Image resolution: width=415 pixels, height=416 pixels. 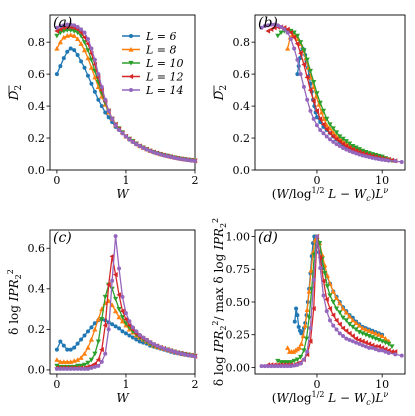 I want to click on legend-label: L = 12, so click(x=164, y=77).